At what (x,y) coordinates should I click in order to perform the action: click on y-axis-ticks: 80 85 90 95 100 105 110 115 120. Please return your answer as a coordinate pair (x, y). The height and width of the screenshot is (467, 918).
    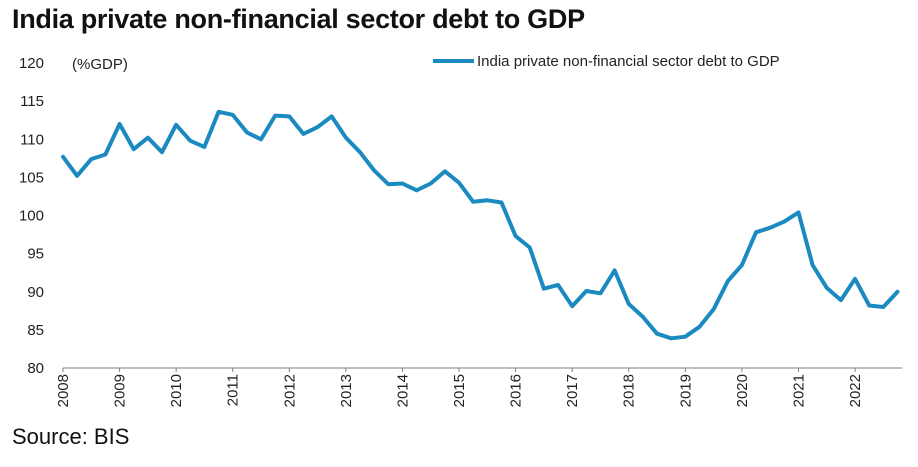
    Looking at the image, I should click on (31, 216).